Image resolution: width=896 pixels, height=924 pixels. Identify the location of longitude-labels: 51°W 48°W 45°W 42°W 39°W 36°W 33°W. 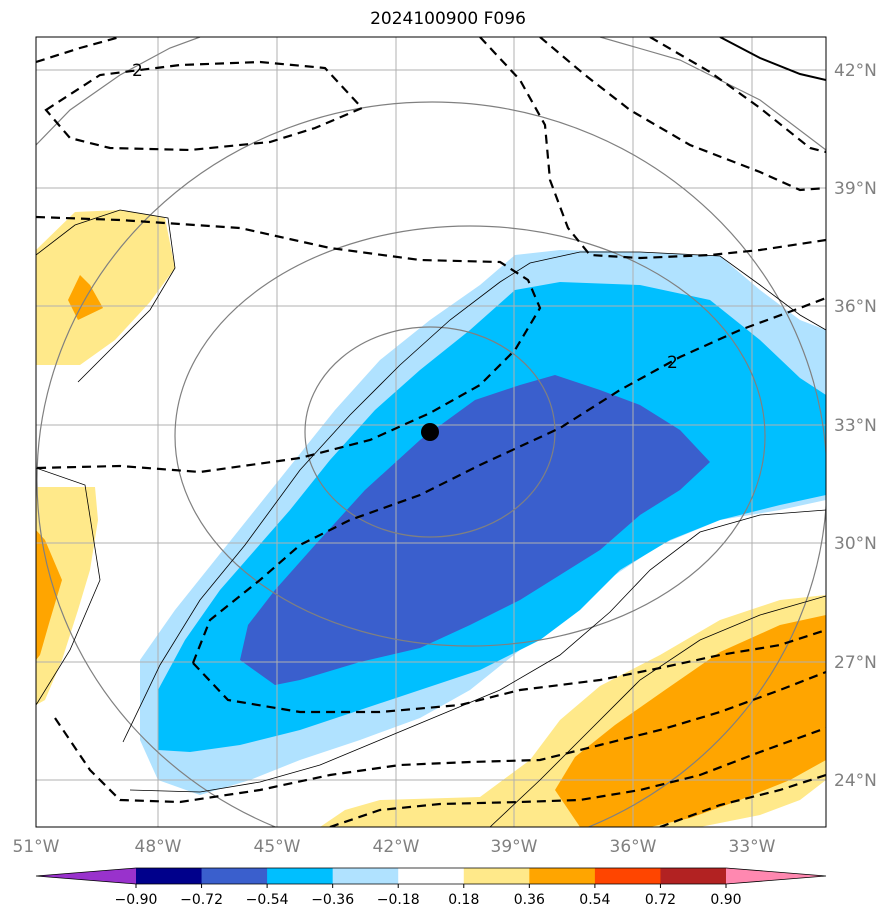
(394, 847).